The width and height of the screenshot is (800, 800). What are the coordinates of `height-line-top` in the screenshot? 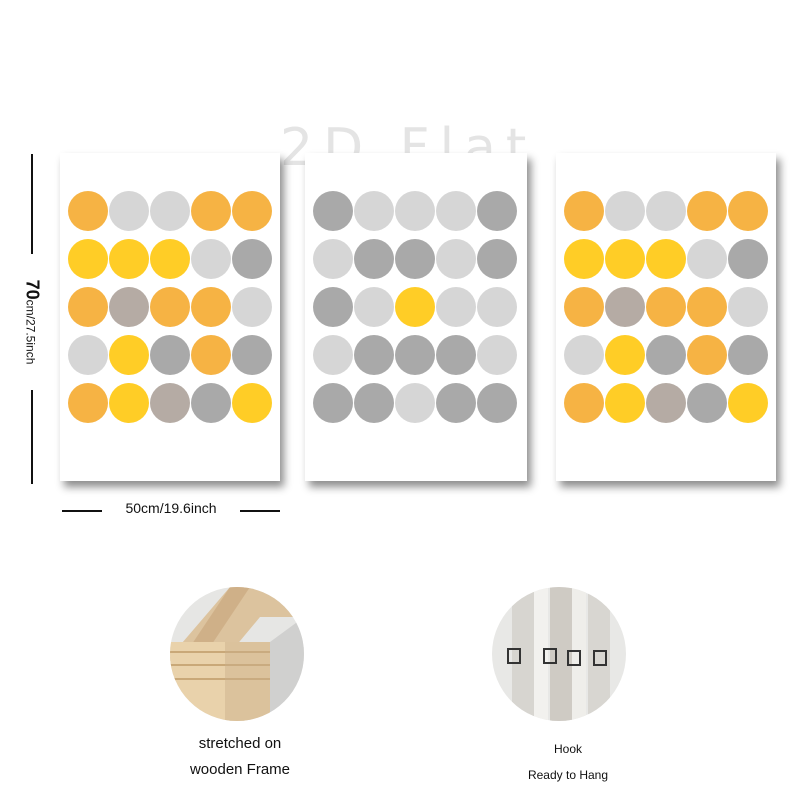 It's located at (32, 204).